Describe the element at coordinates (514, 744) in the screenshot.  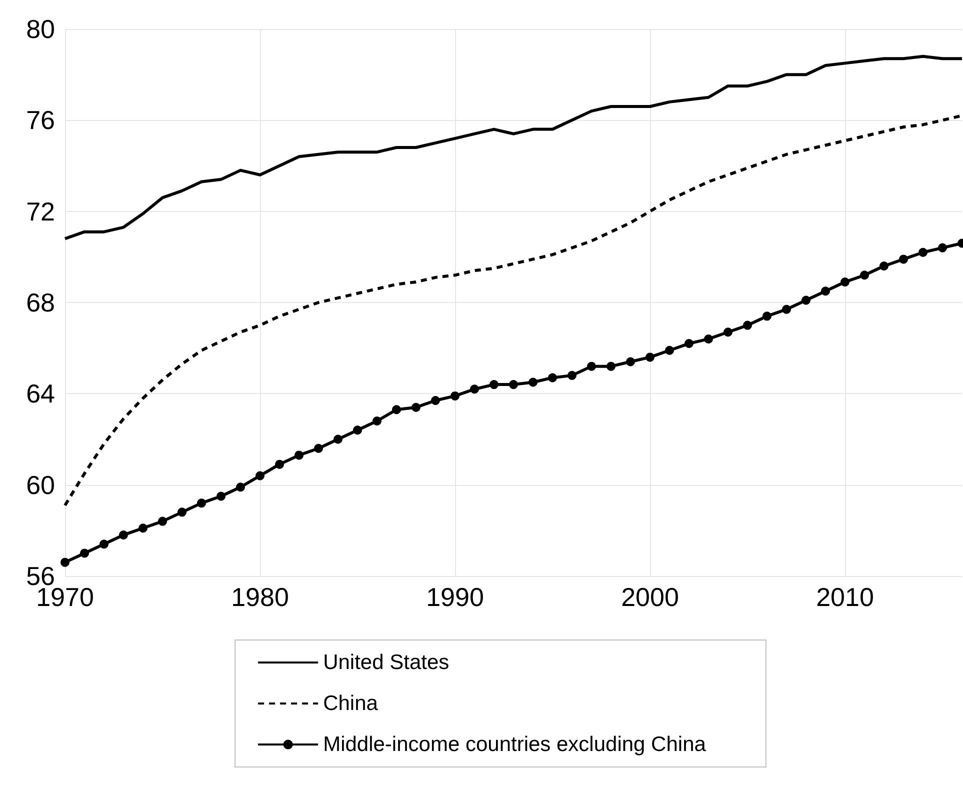
I see `legend-label: Middle-income countries excluding China` at that location.